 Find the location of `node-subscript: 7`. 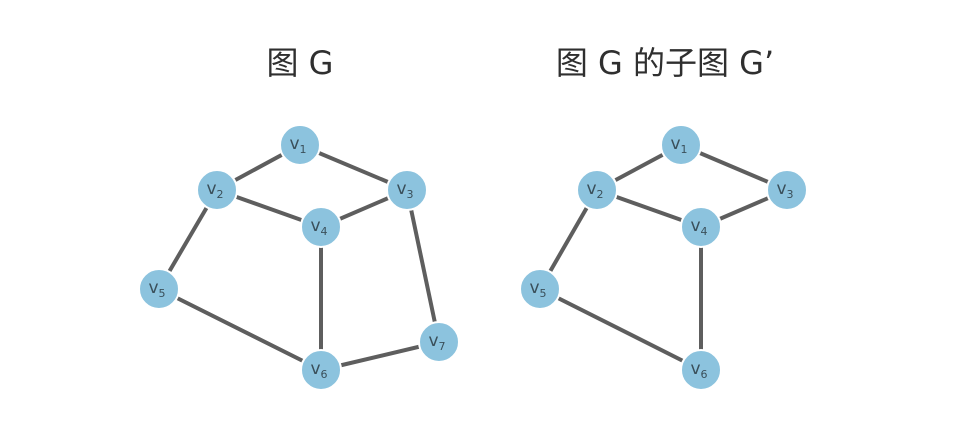

node-subscript: 7 is located at coordinates (442, 346).